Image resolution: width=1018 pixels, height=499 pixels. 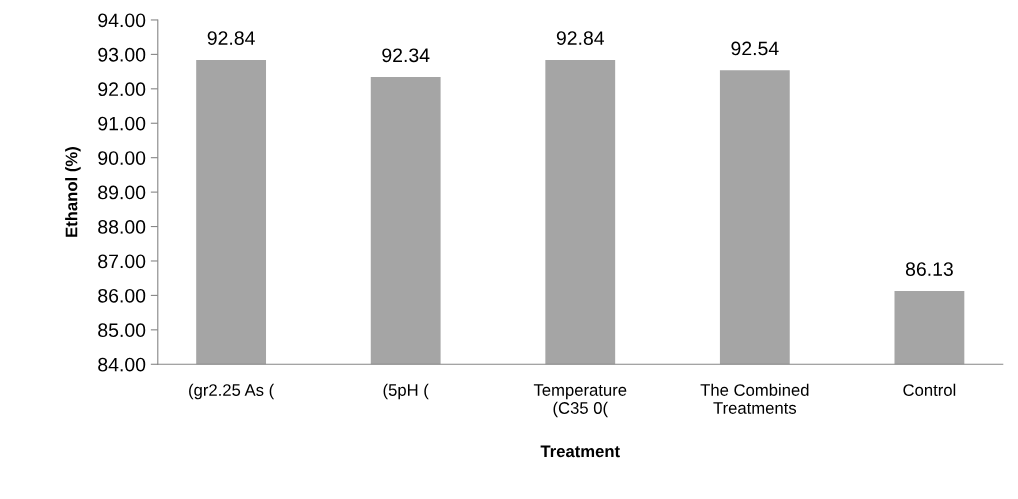 What do you see at coordinates (755, 48) in the screenshot?
I see `data-label: 92.54` at bounding box center [755, 48].